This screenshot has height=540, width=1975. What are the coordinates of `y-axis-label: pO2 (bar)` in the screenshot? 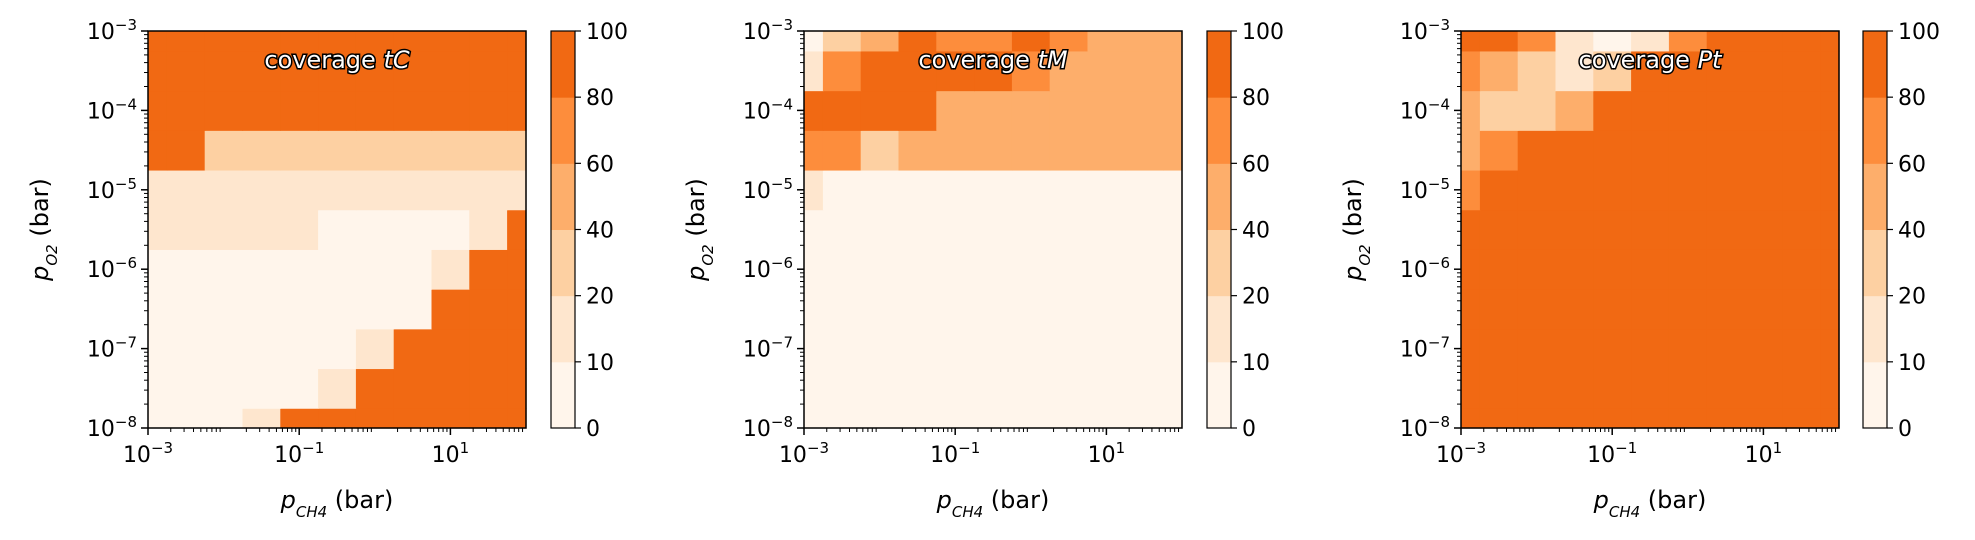 It's located at (1356, 230).